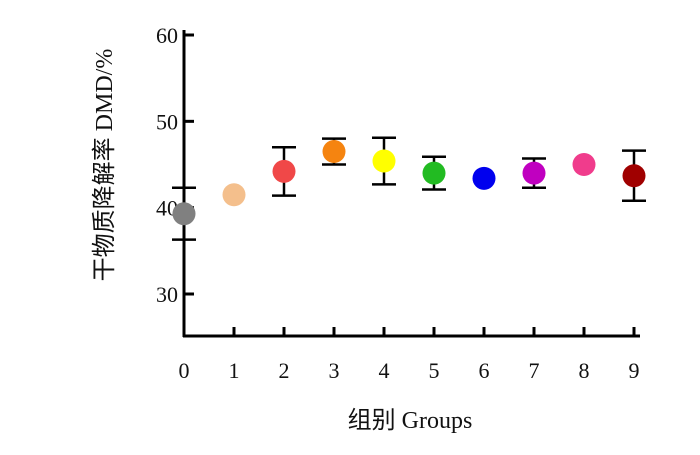 This screenshot has height=455, width=700. Describe the element at coordinates (584, 370) in the screenshot. I see `x-tick-label: 8` at that location.